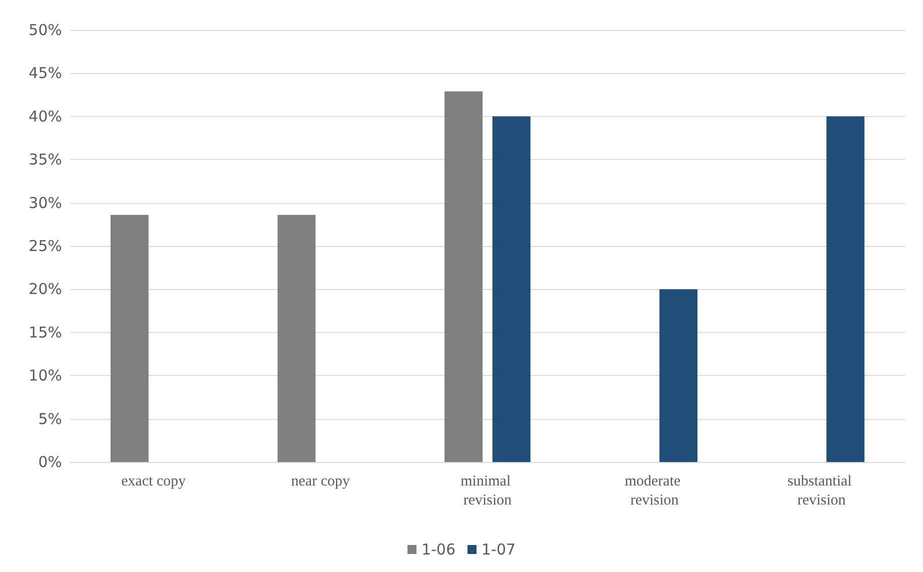 The height and width of the screenshot is (572, 923). Describe the element at coordinates (499, 549) in the screenshot. I see `legend-label: 1-07` at that location.